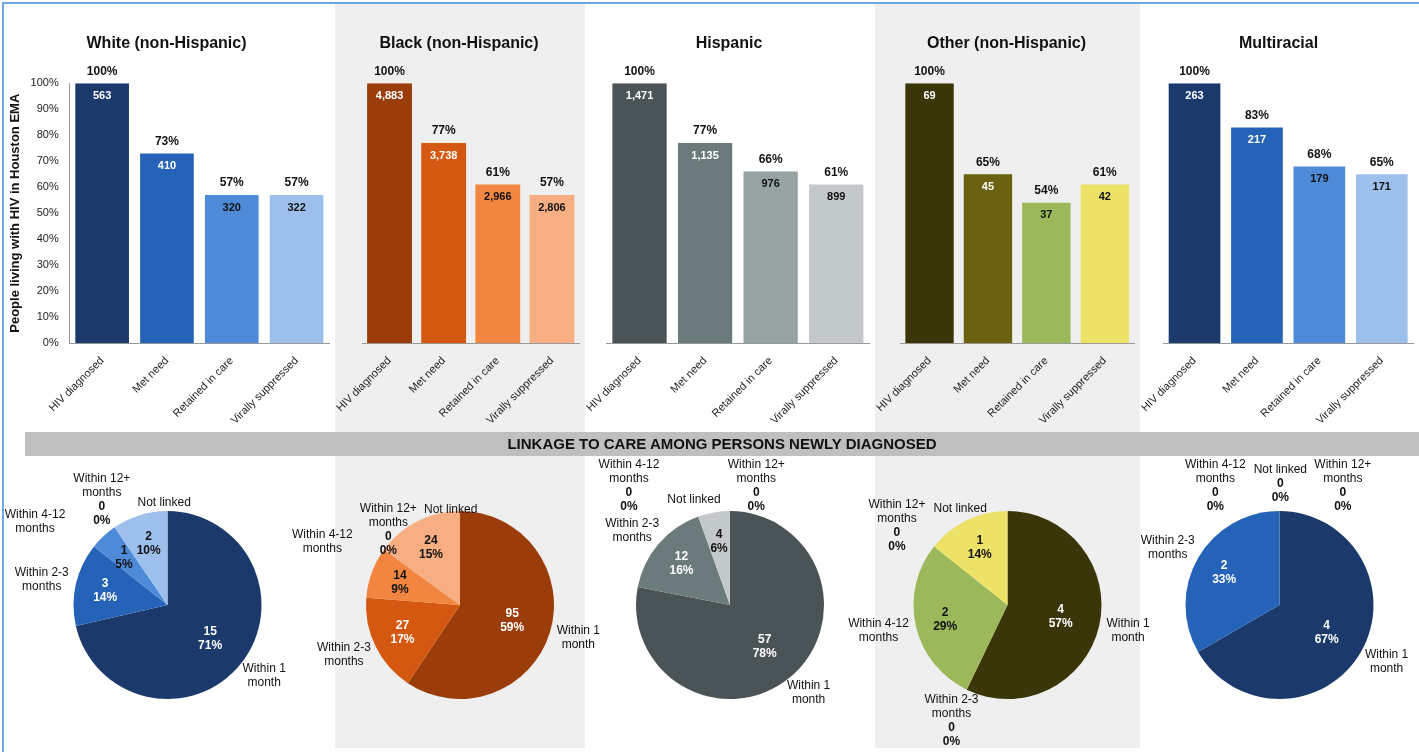  Describe the element at coordinates (47, 316) in the screenshot. I see `y-tick-label: 10%` at that location.